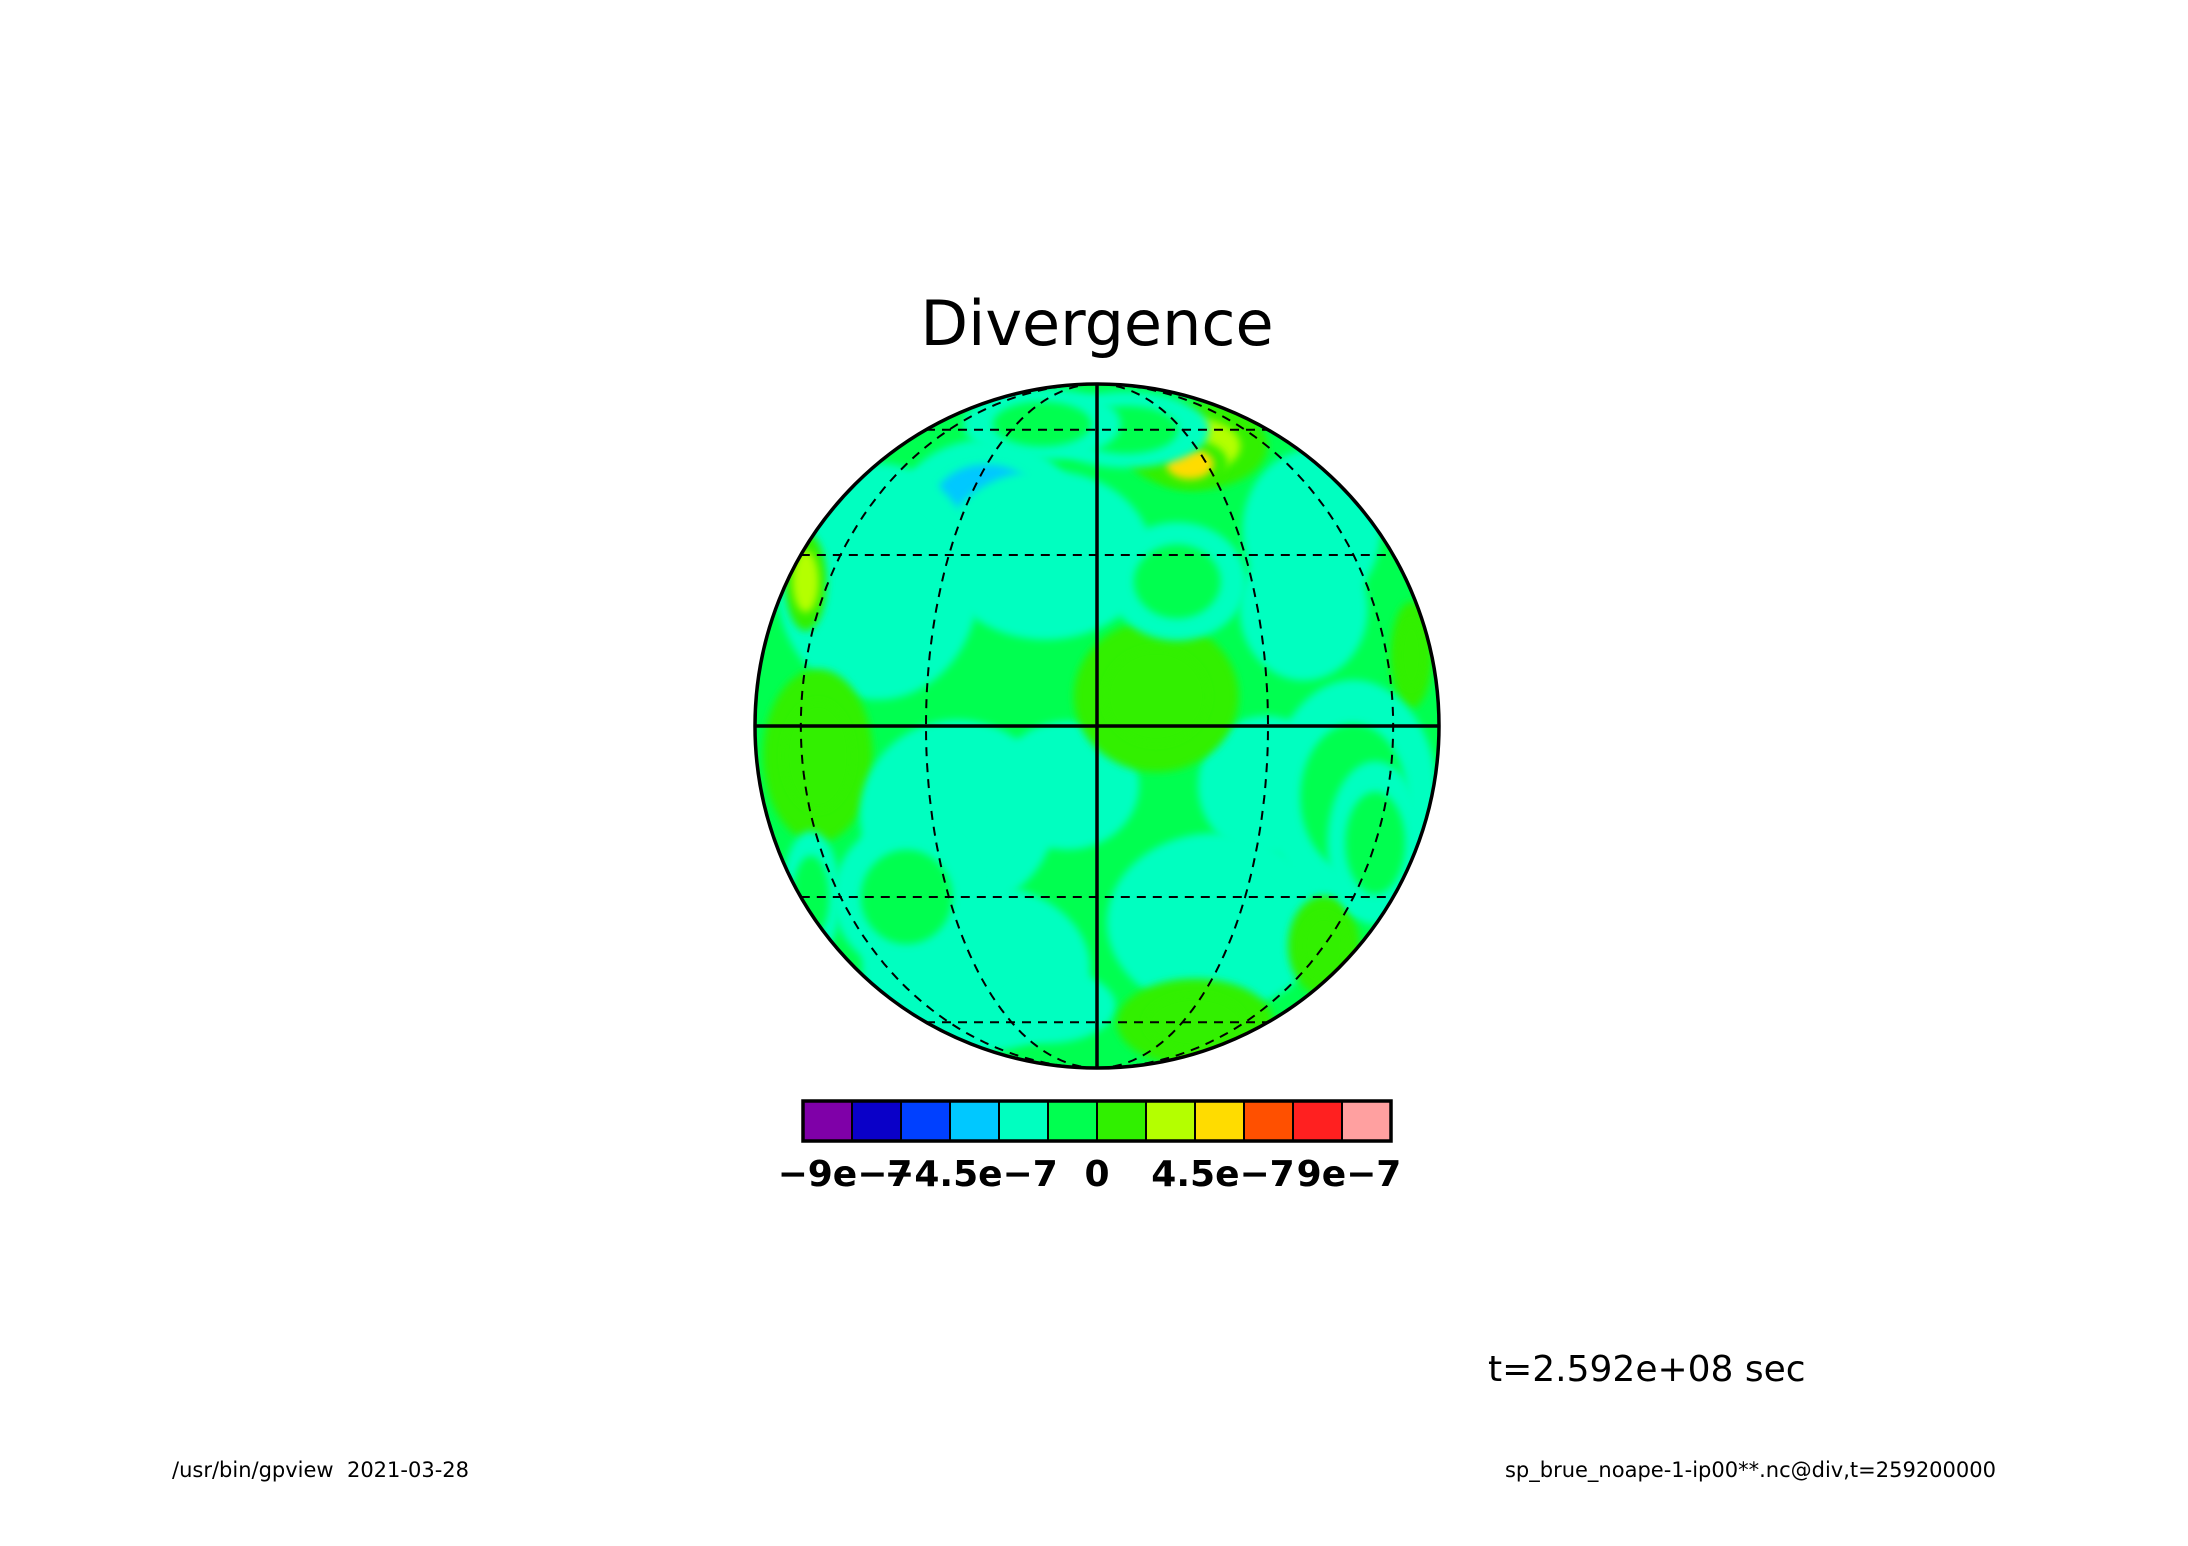  I want to click on colorbar: −9e−7−4.5e−7 0 4.5e−7 9e−7, so click(1090, 1147).